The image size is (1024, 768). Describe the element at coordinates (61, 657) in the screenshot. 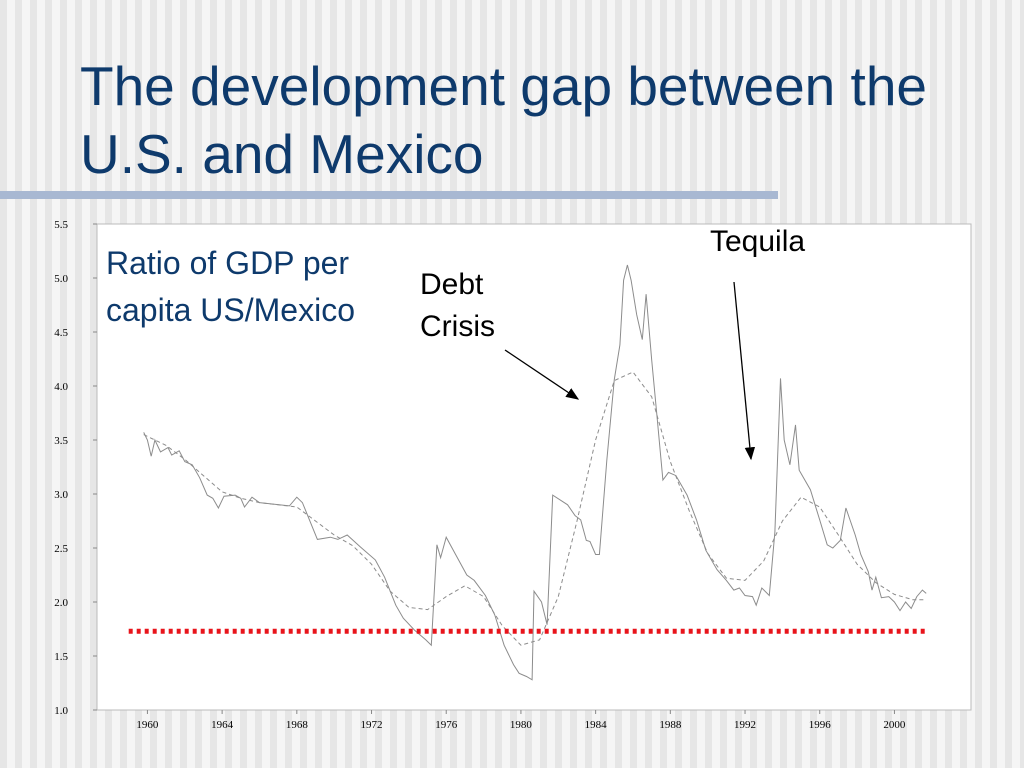

I see `y-tick-label: 1.5` at that location.